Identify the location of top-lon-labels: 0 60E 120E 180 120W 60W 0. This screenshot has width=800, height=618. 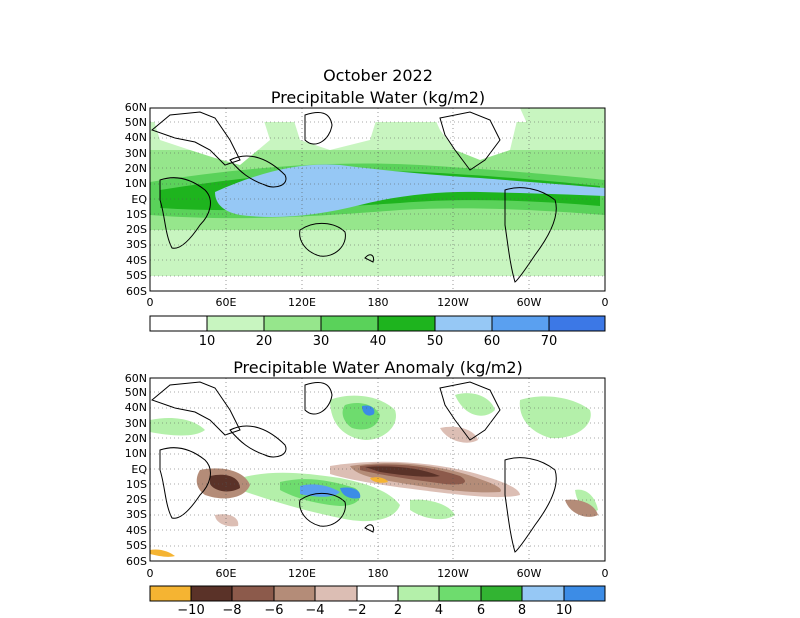
(378, 302).